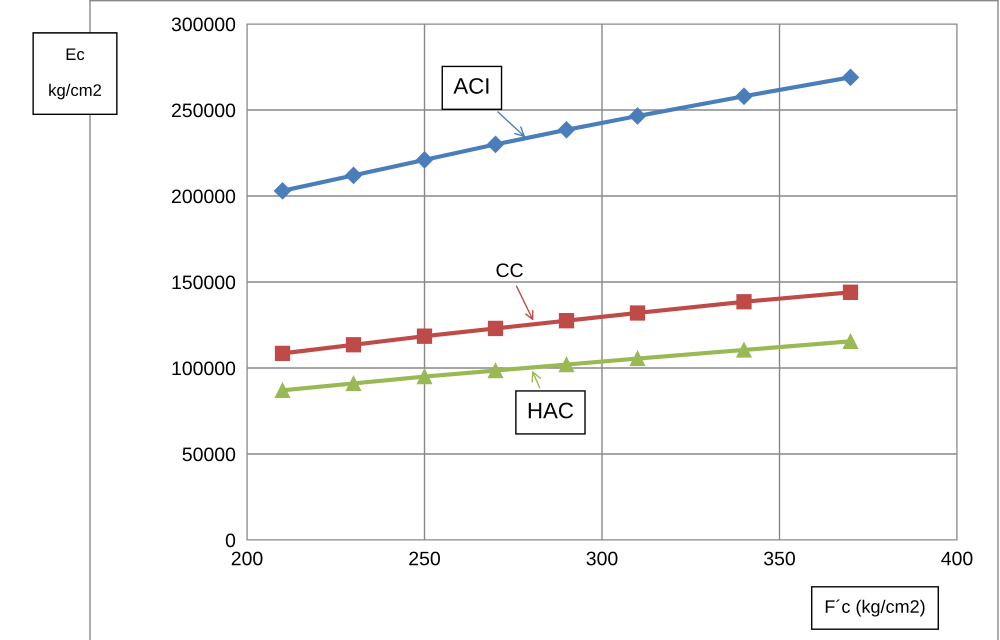 This screenshot has width=1000, height=640. What do you see at coordinates (956, 559) in the screenshot?
I see `x-tick-label: 400` at bounding box center [956, 559].